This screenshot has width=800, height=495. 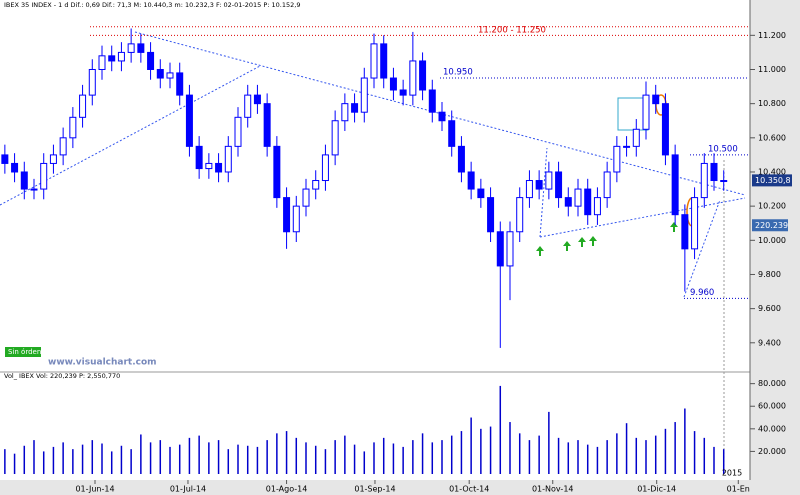 I want to click on x-tick-label: 01-Jul-14, so click(x=188, y=489).